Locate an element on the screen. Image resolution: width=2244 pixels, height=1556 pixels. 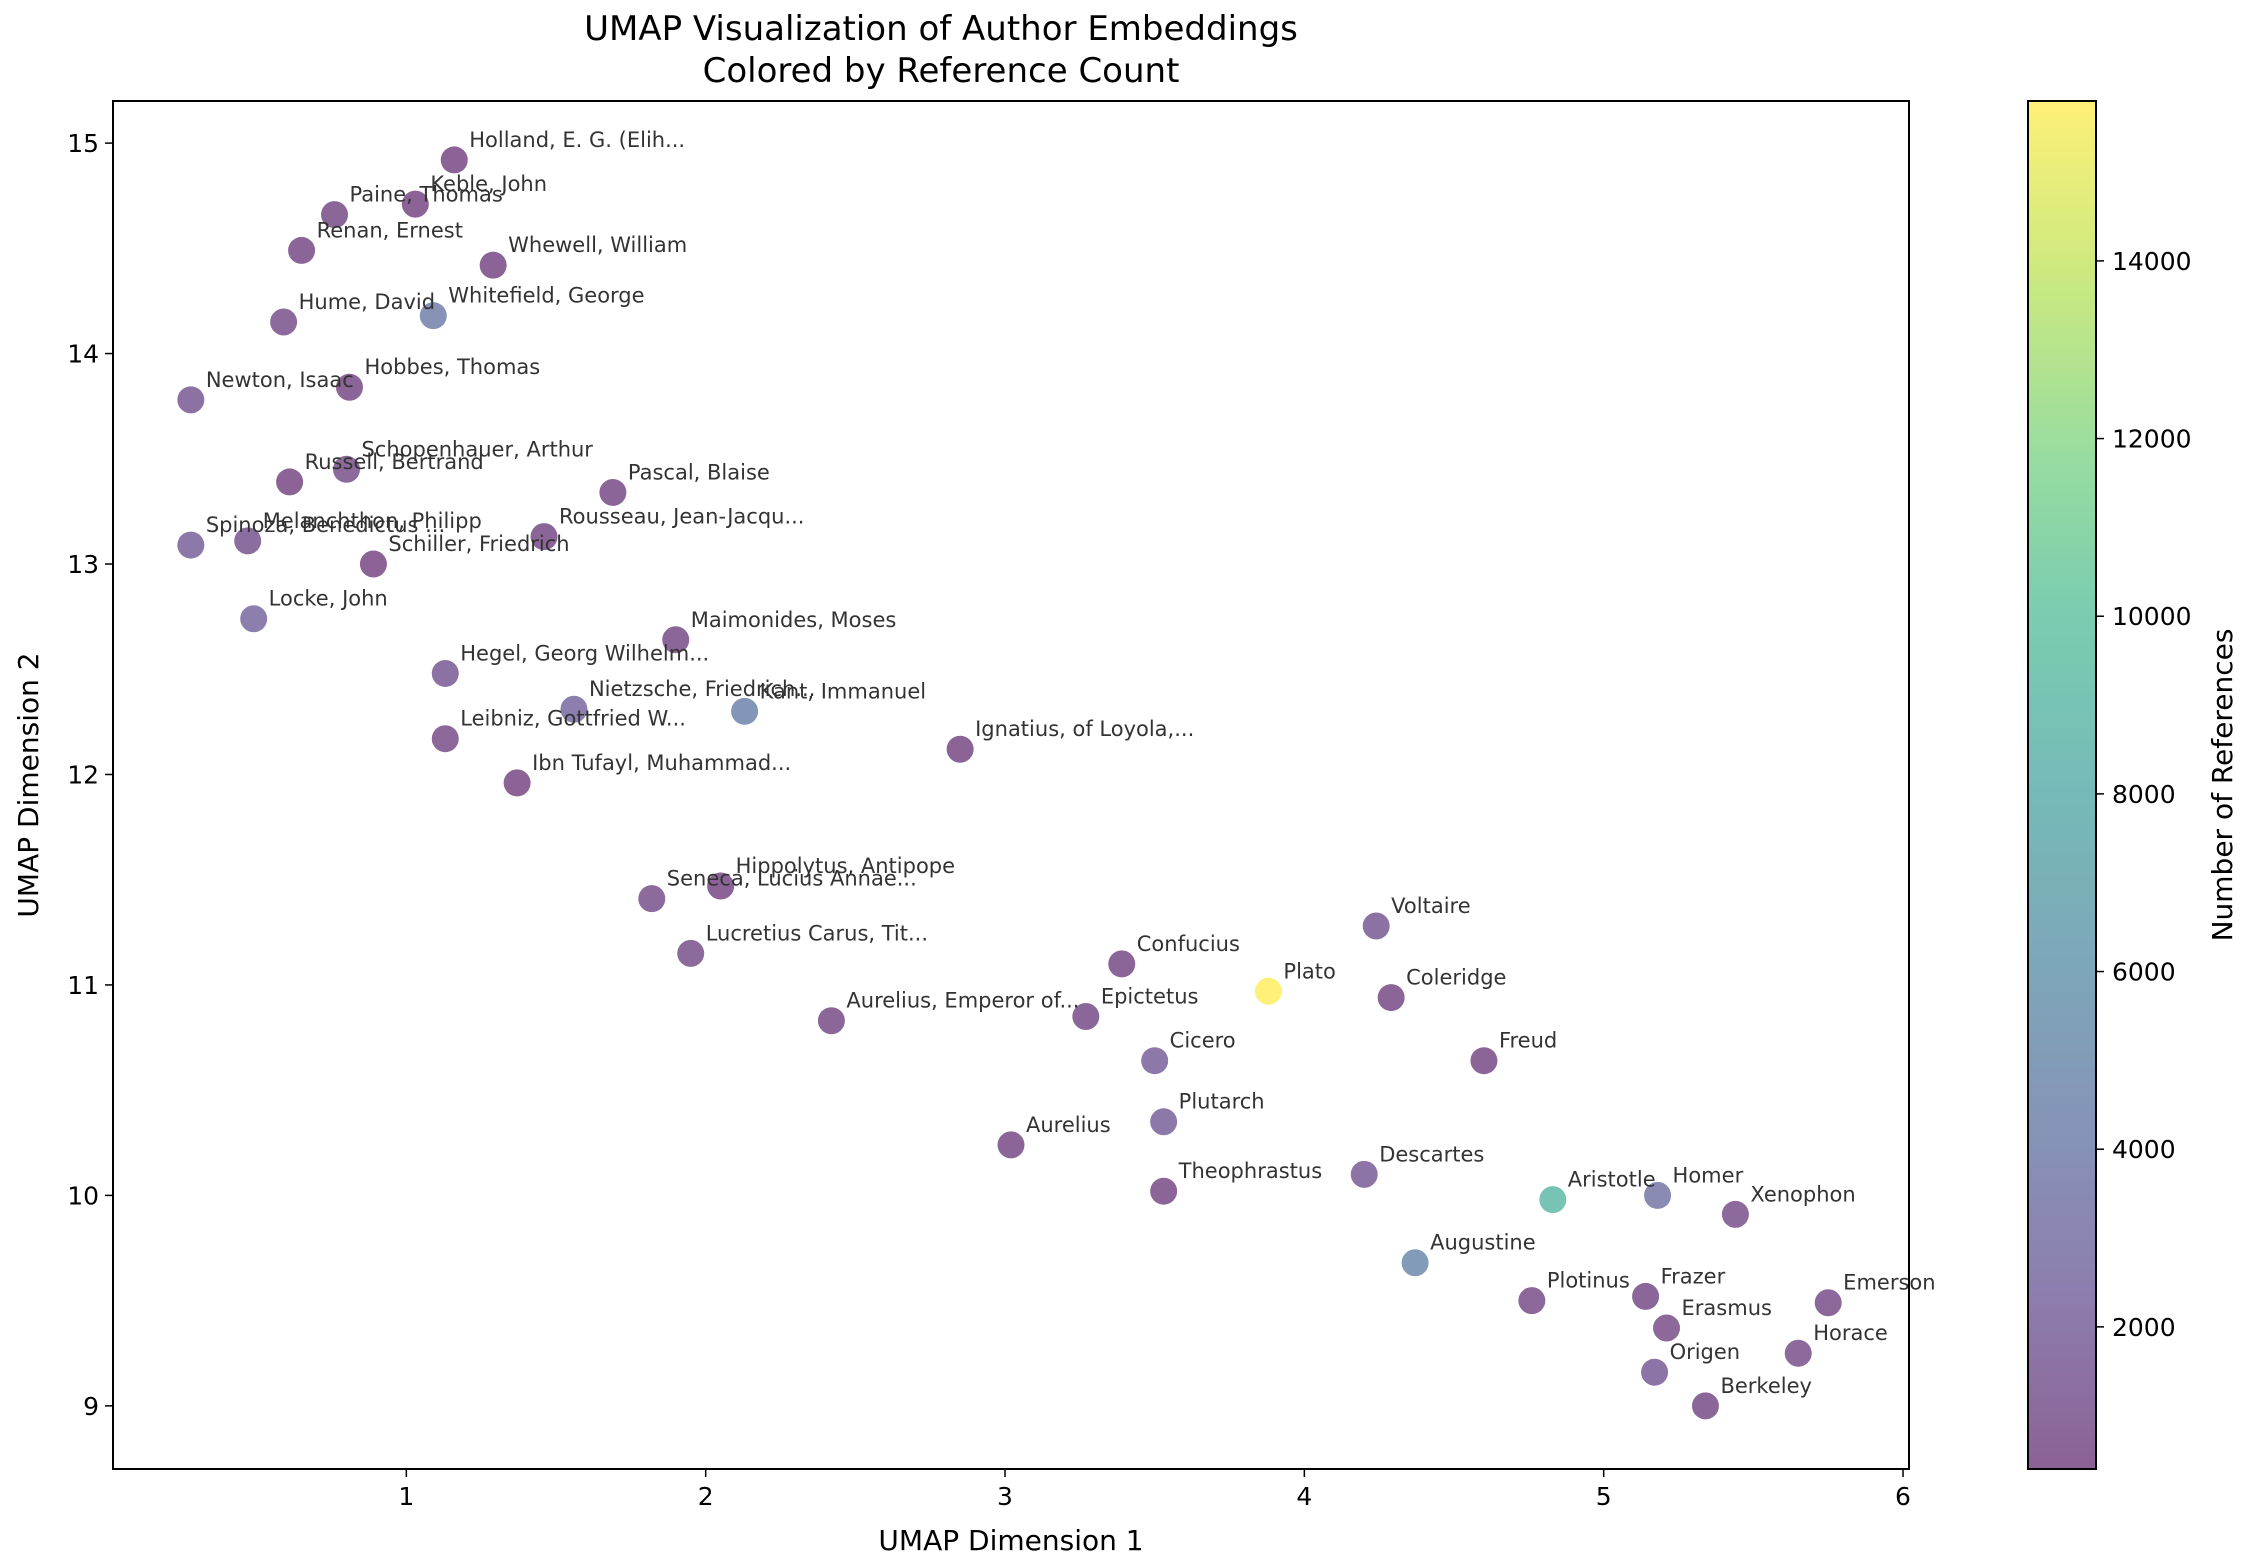
point-label: Epictetus is located at coordinates (1150, 997).